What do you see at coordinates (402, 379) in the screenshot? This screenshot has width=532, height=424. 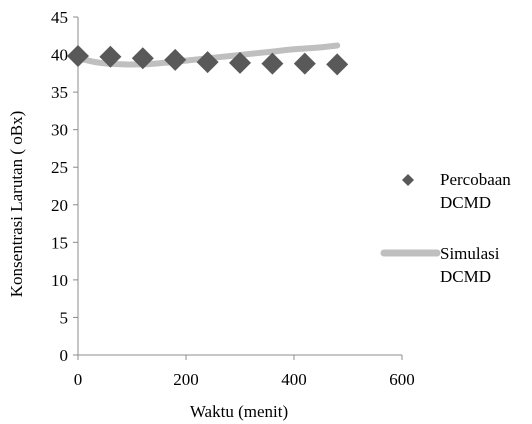 I see `x-tick-label: 600` at bounding box center [402, 379].